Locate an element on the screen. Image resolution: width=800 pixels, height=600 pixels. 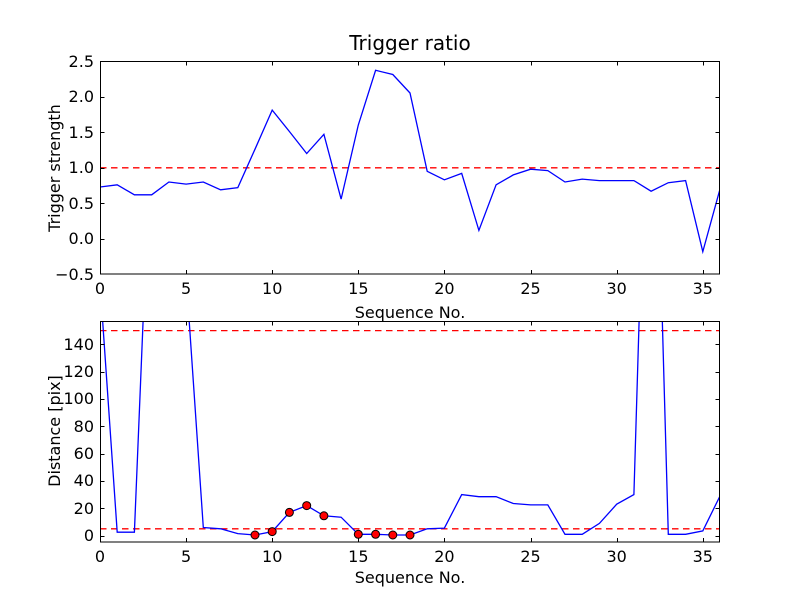
y-tick-label: 40 is located at coordinates (83, 481).